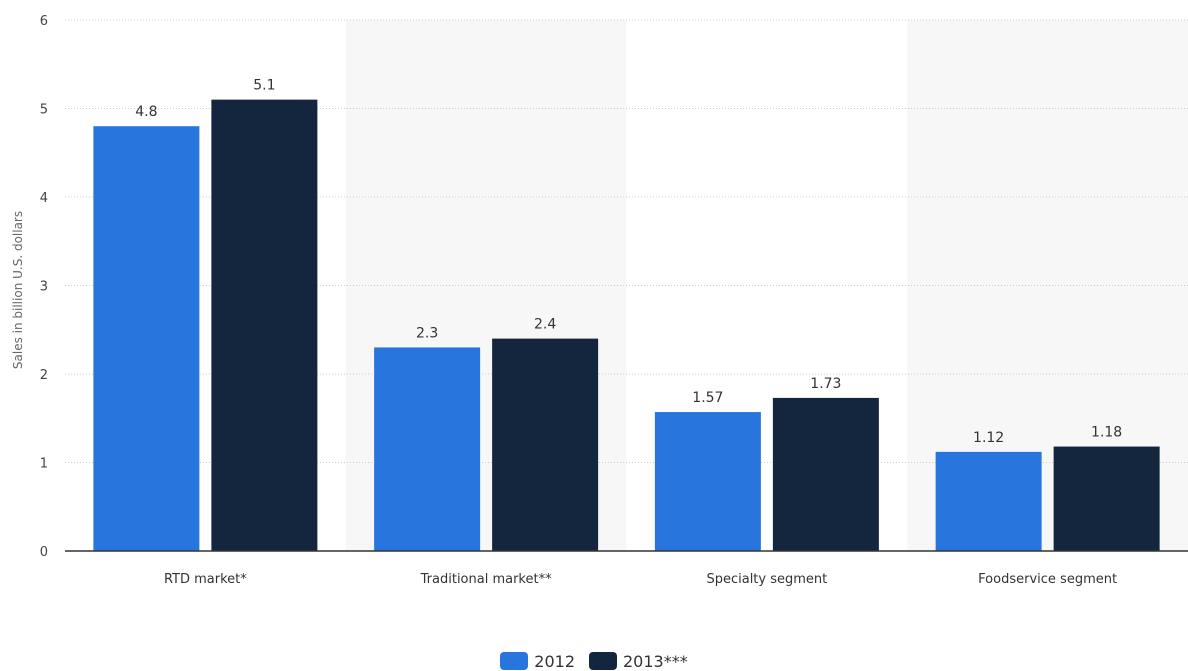 The height and width of the screenshot is (671, 1188). I want to click on bar-rtd-market-2012, so click(146, 338).